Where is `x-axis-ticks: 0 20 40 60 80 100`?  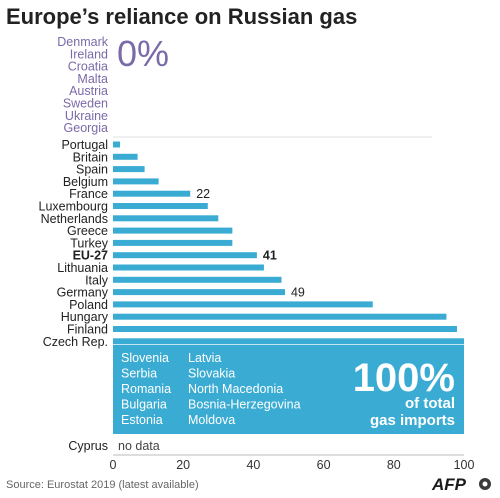
x-axis-ticks: 0 20 40 60 80 100 is located at coordinates (292, 465).